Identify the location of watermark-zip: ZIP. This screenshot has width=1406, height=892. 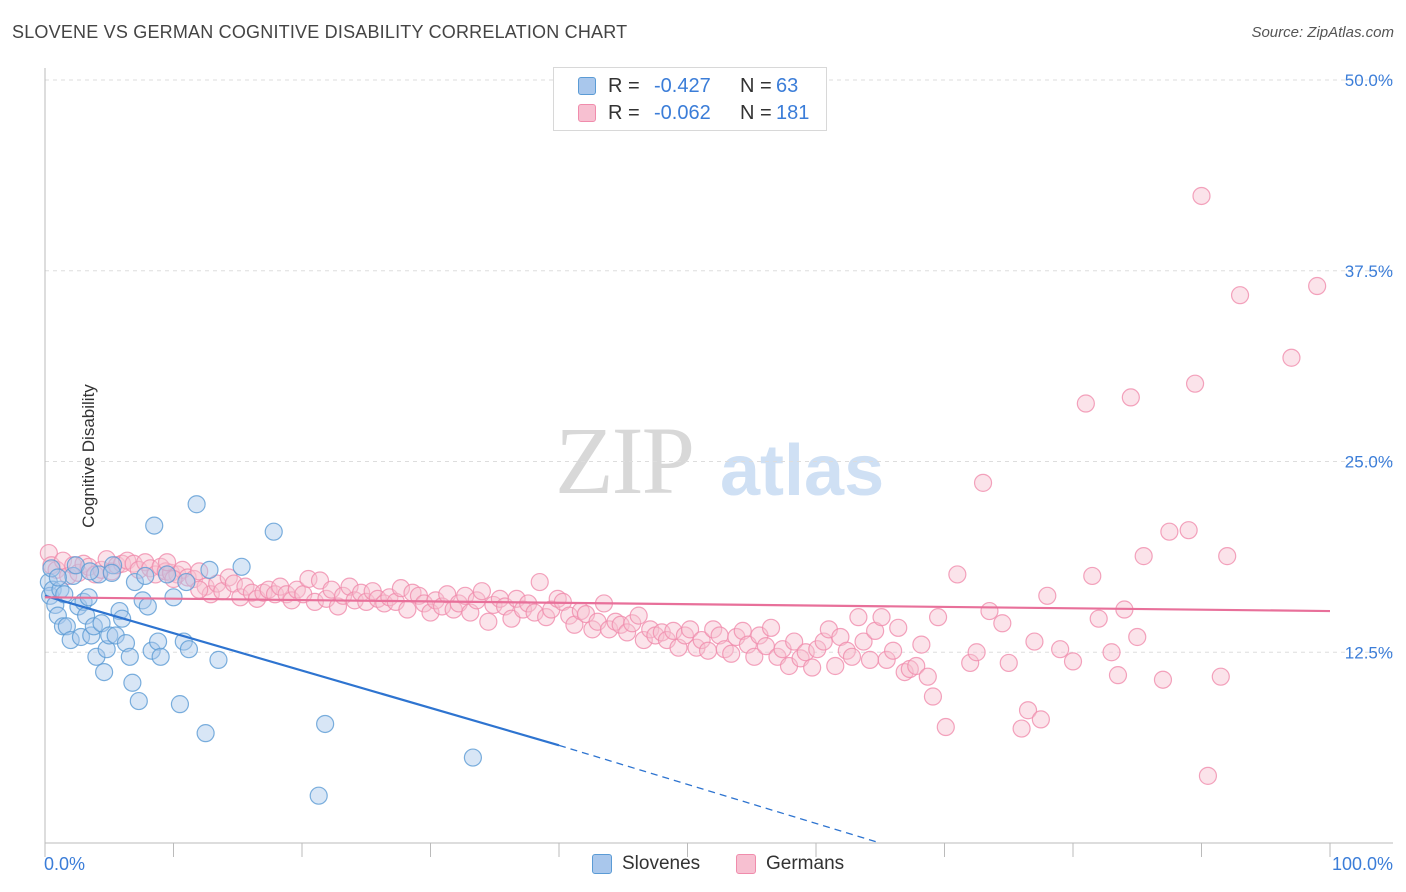
(625, 460).